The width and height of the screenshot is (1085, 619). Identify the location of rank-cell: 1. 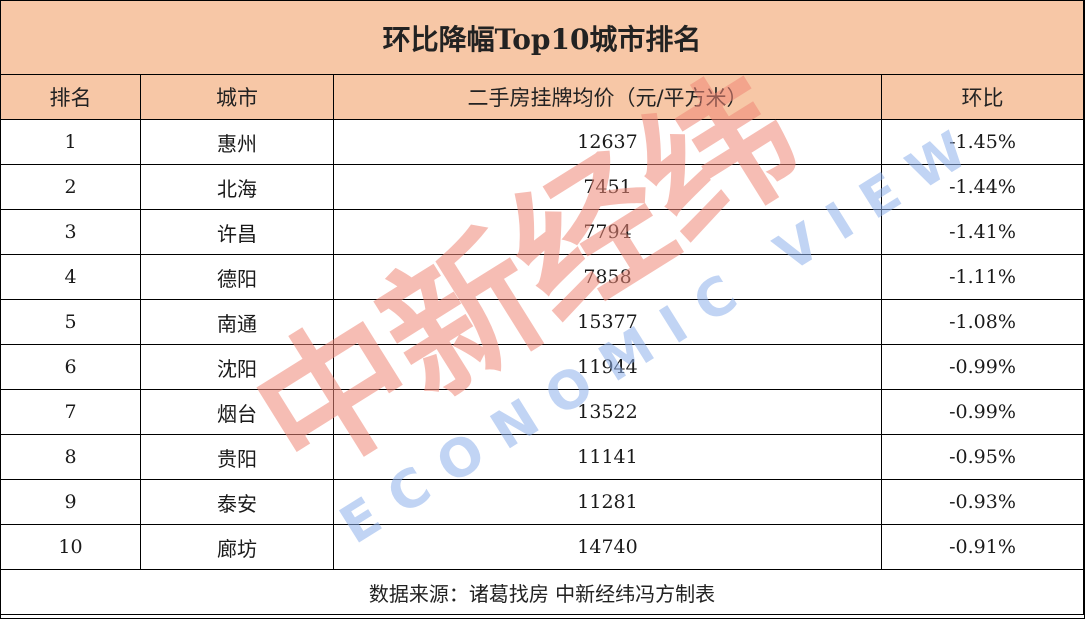
(70, 142).